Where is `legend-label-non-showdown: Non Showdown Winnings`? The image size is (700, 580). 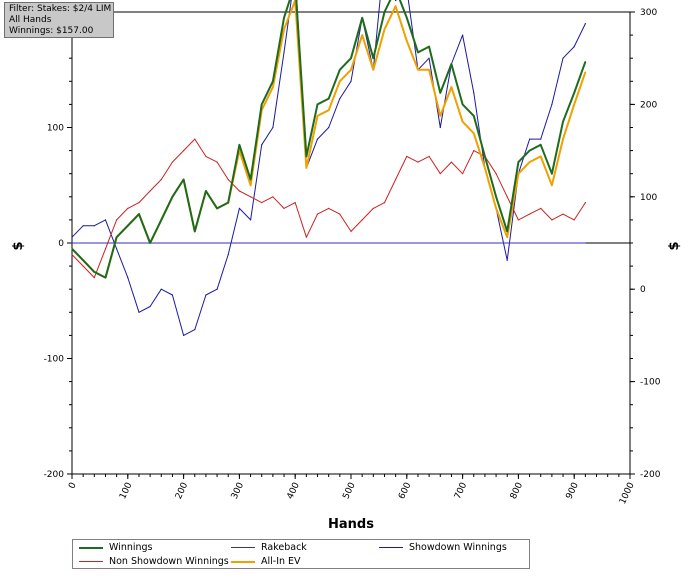
legend-label-non-showdown: Non Showdown Winnings is located at coordinates (169, 561).